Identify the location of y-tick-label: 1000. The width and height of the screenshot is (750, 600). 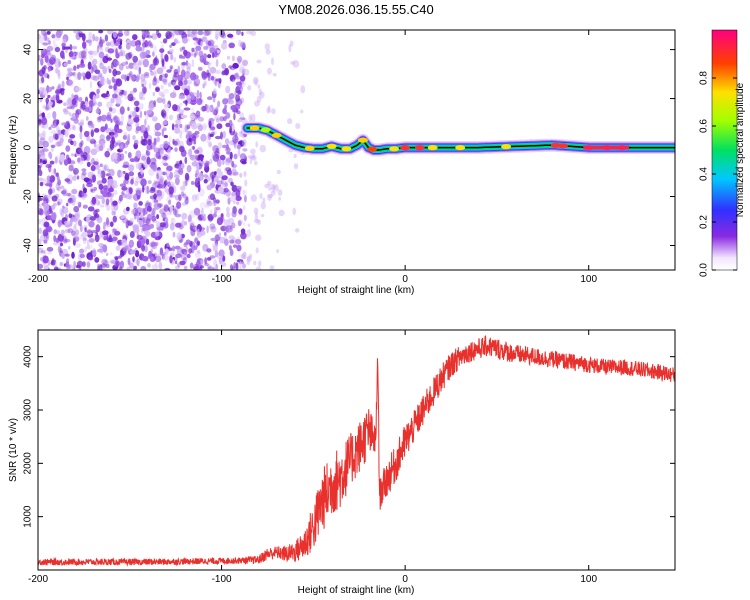
(28, 516).